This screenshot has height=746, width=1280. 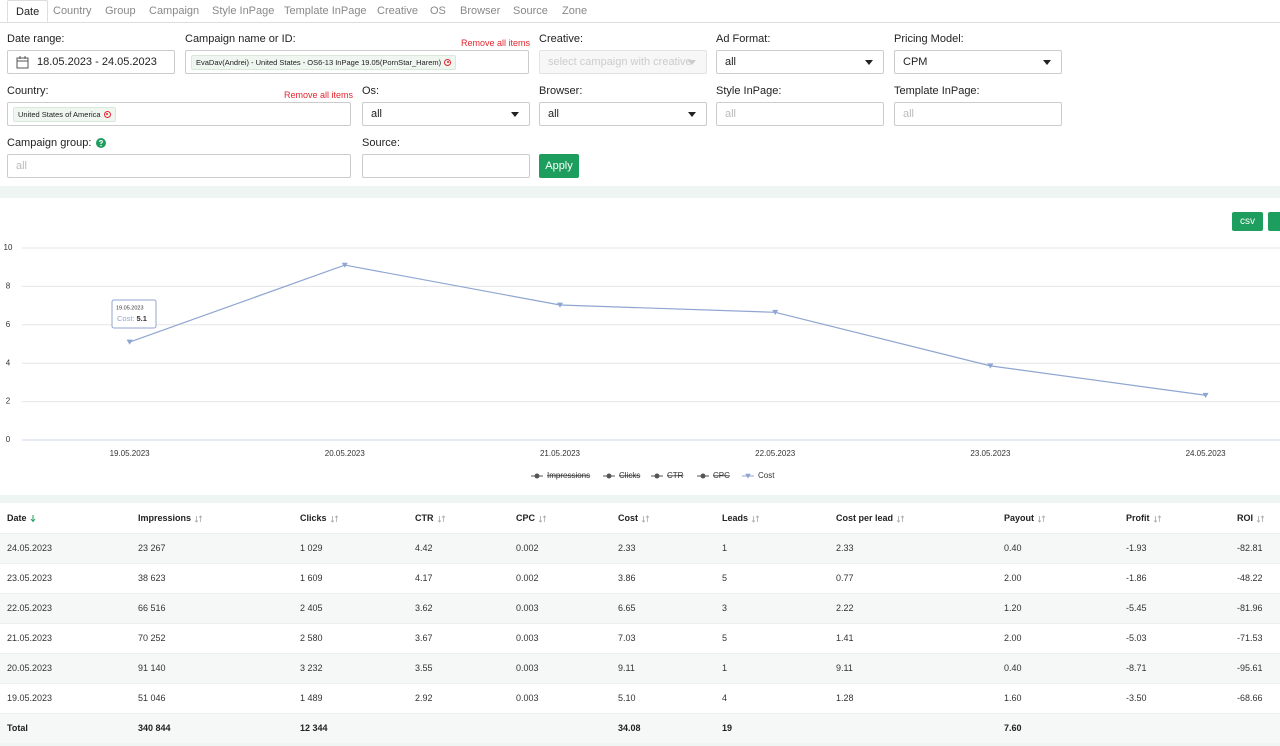 I want to click on table-cell: 91 140, so click(x=152, y=668).